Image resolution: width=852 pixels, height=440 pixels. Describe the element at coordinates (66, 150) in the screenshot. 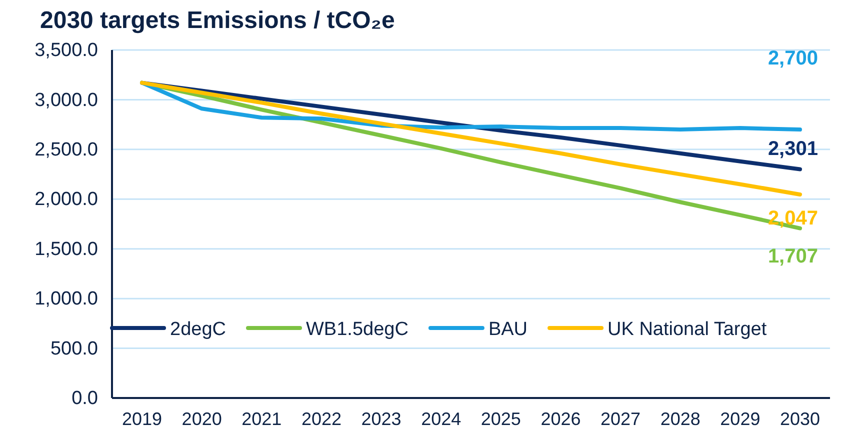

I see `y-tick-label: 2,500.0` at that location.